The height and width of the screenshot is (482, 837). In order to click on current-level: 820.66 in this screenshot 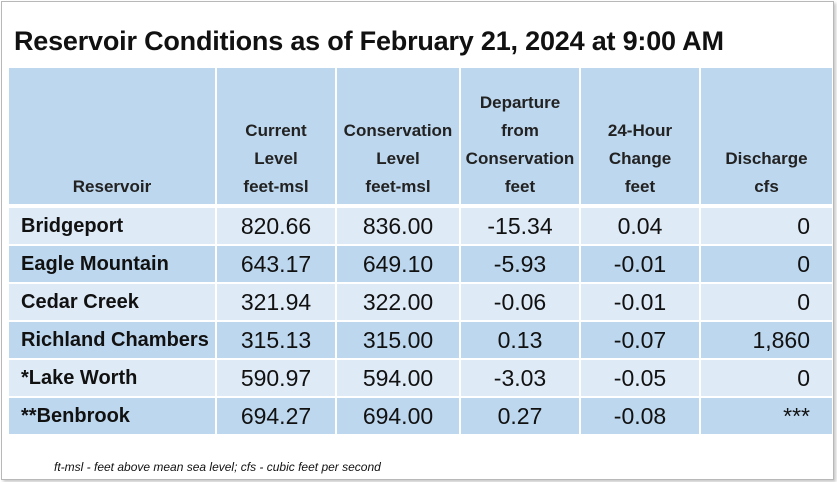, I will do `click(275, 225)`.